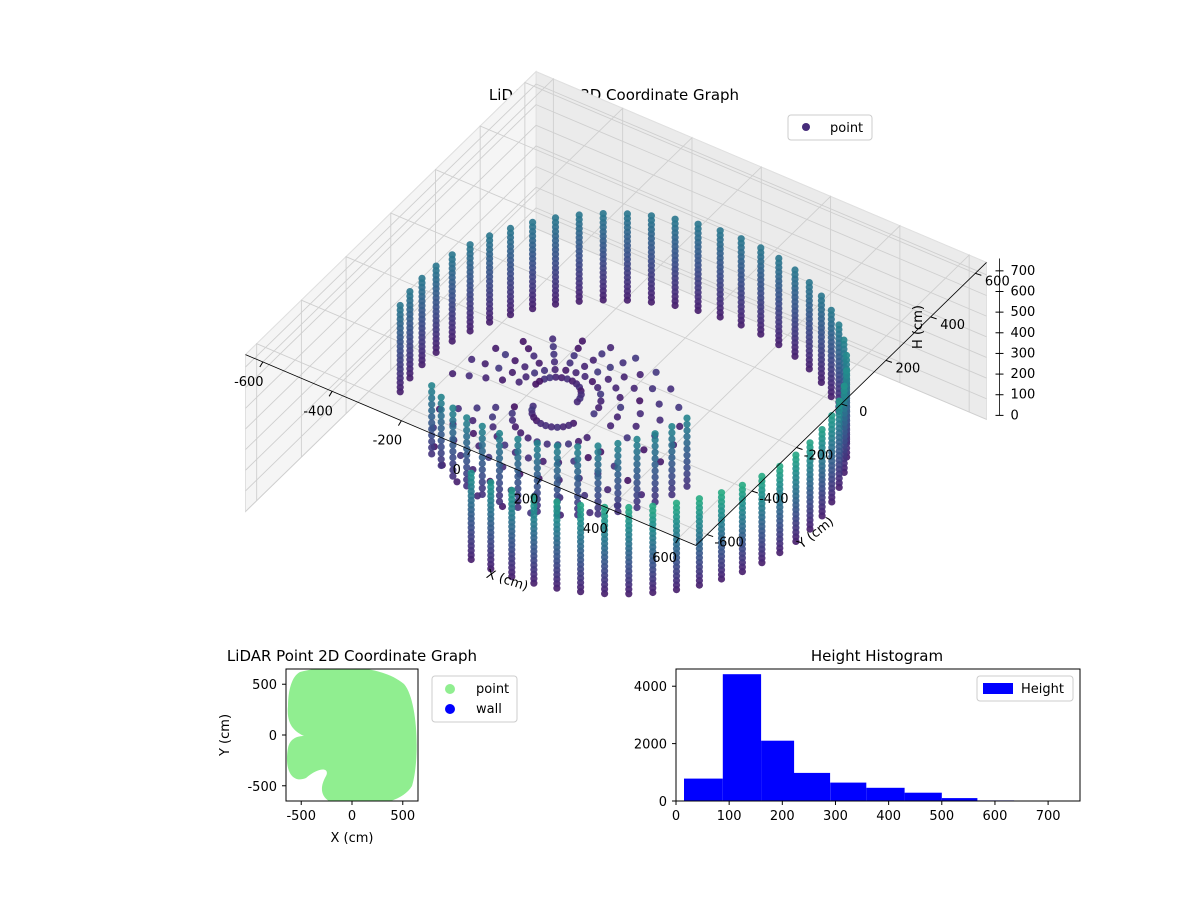 This screenshot has height=900, width=1200. What do you see at coordinates (1023, 395) in the screenshot?
I see `tick-3d-z-label-1: 100` at bounding box center [1023, 395].